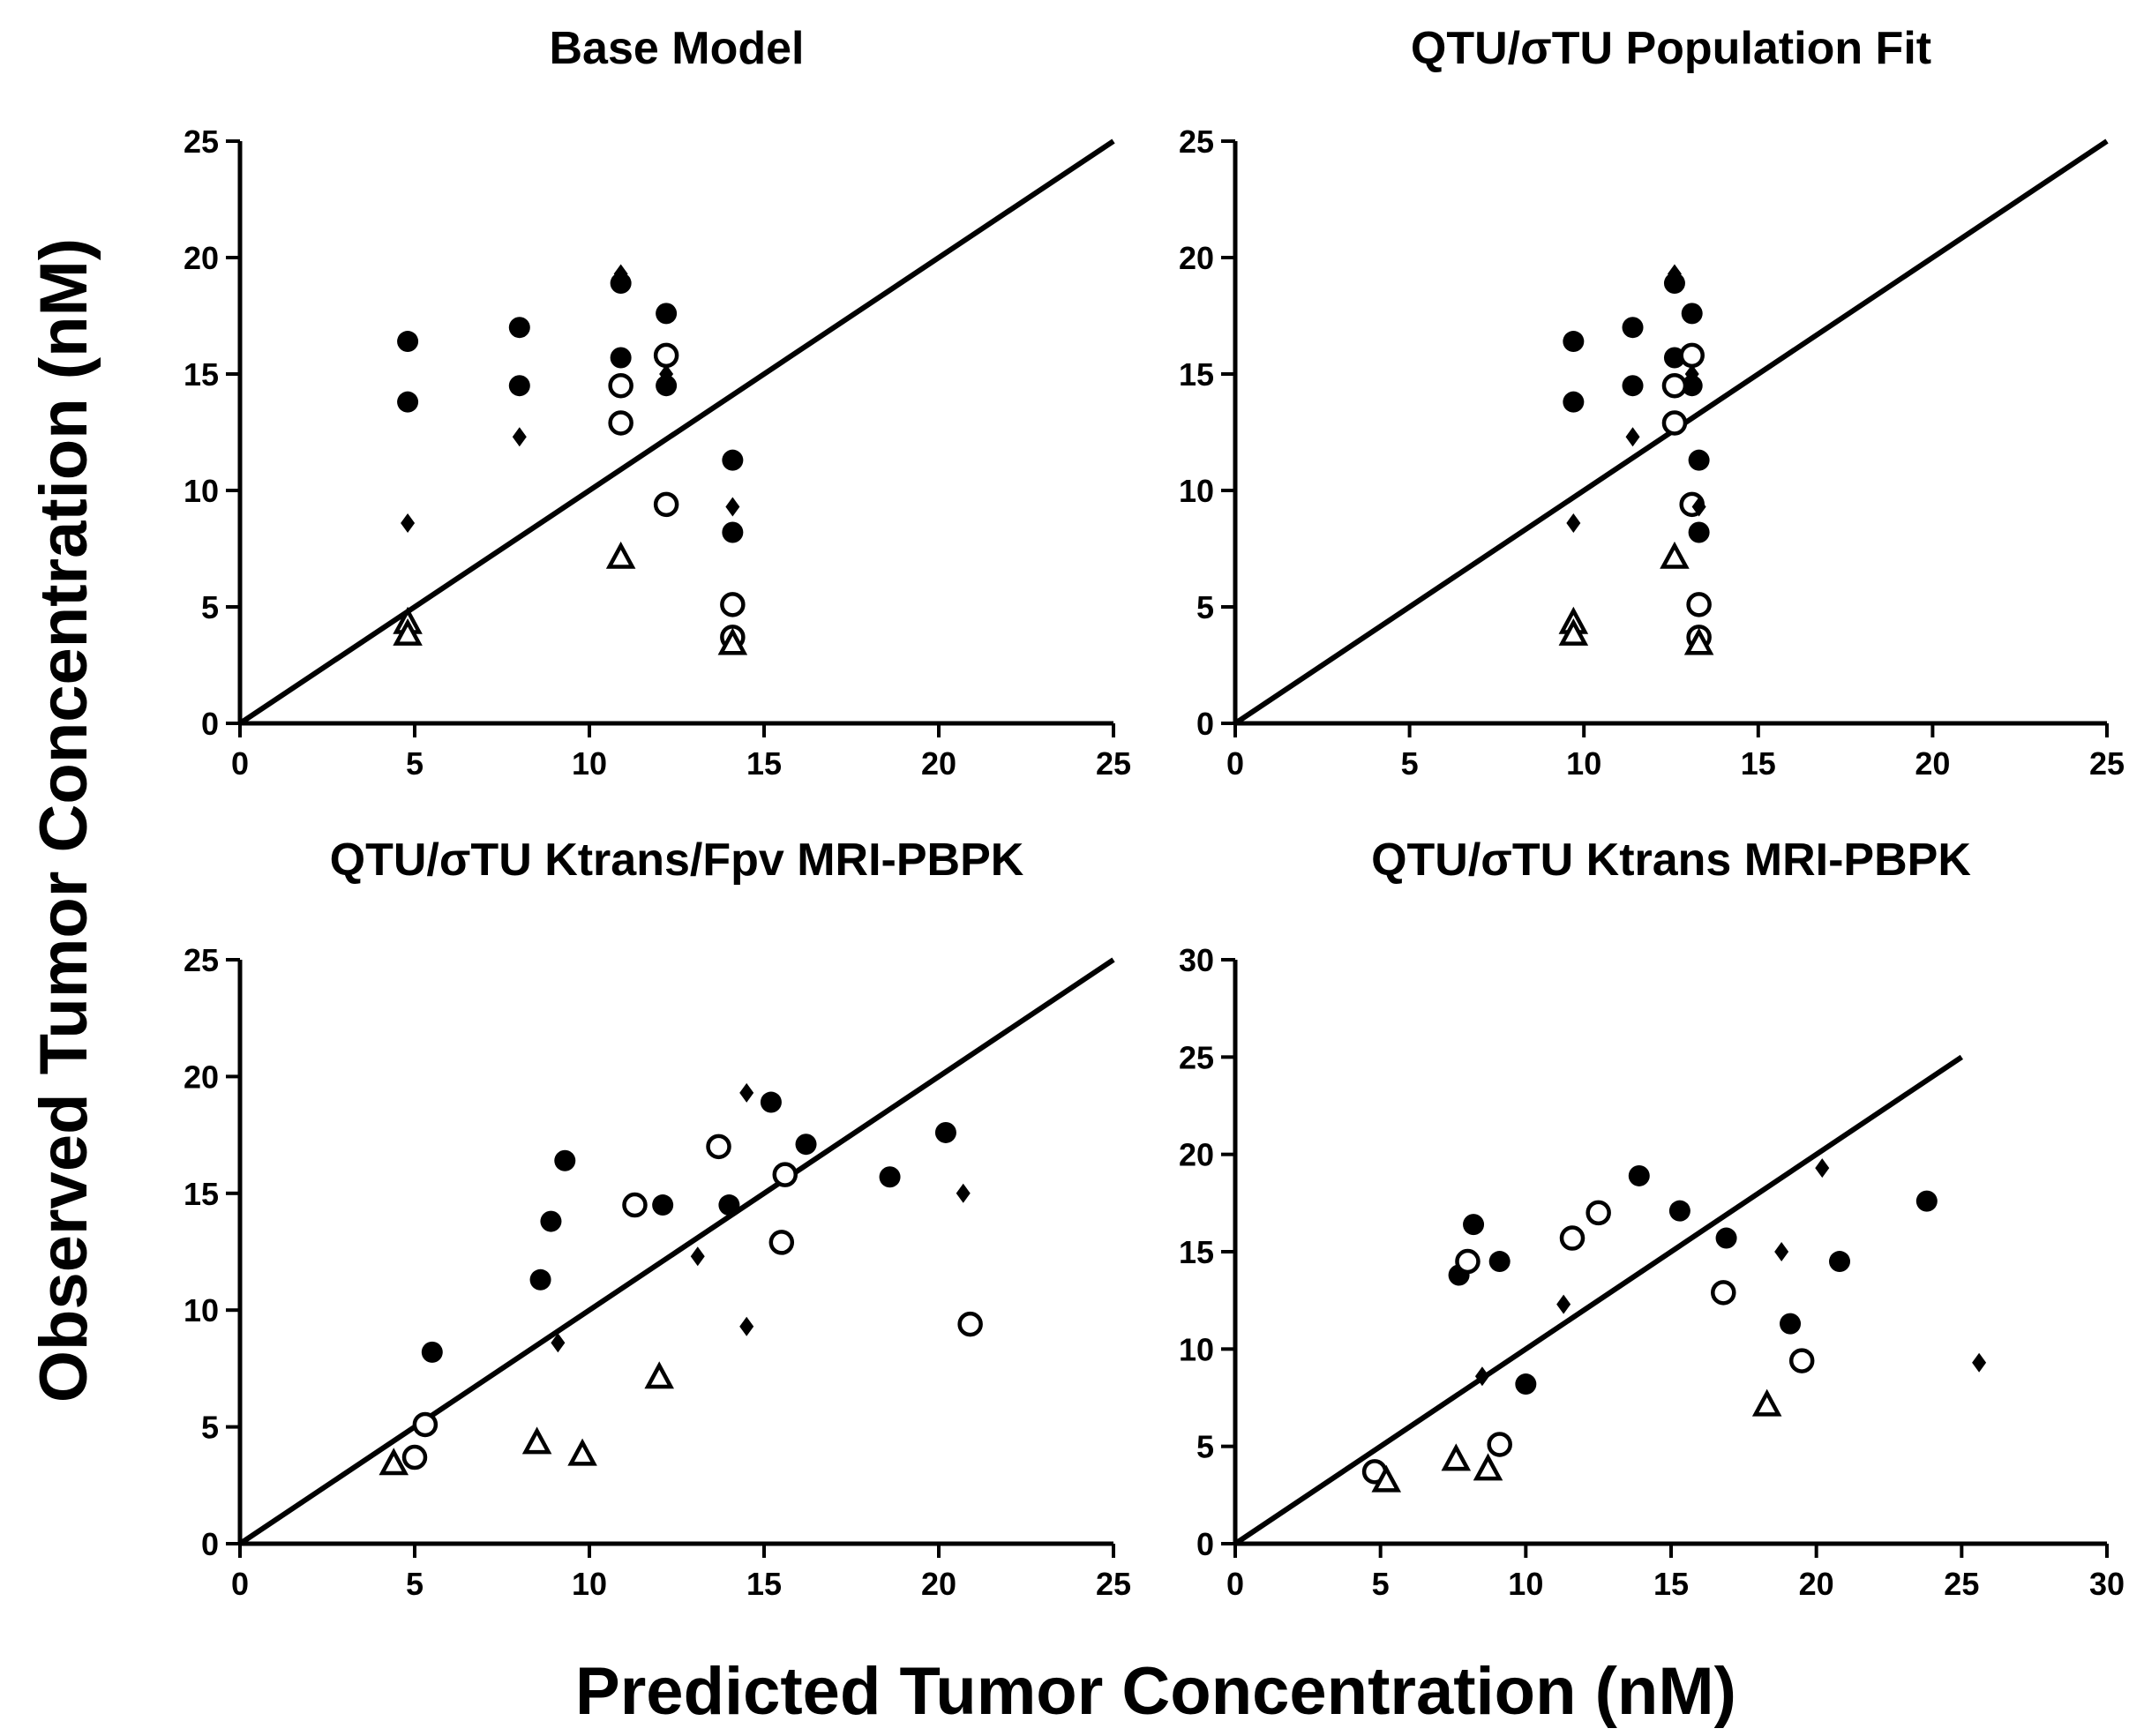 This screenshot has height=1736, width=2144. I want to click on y-tick-label: 30, so click(1196, 960).